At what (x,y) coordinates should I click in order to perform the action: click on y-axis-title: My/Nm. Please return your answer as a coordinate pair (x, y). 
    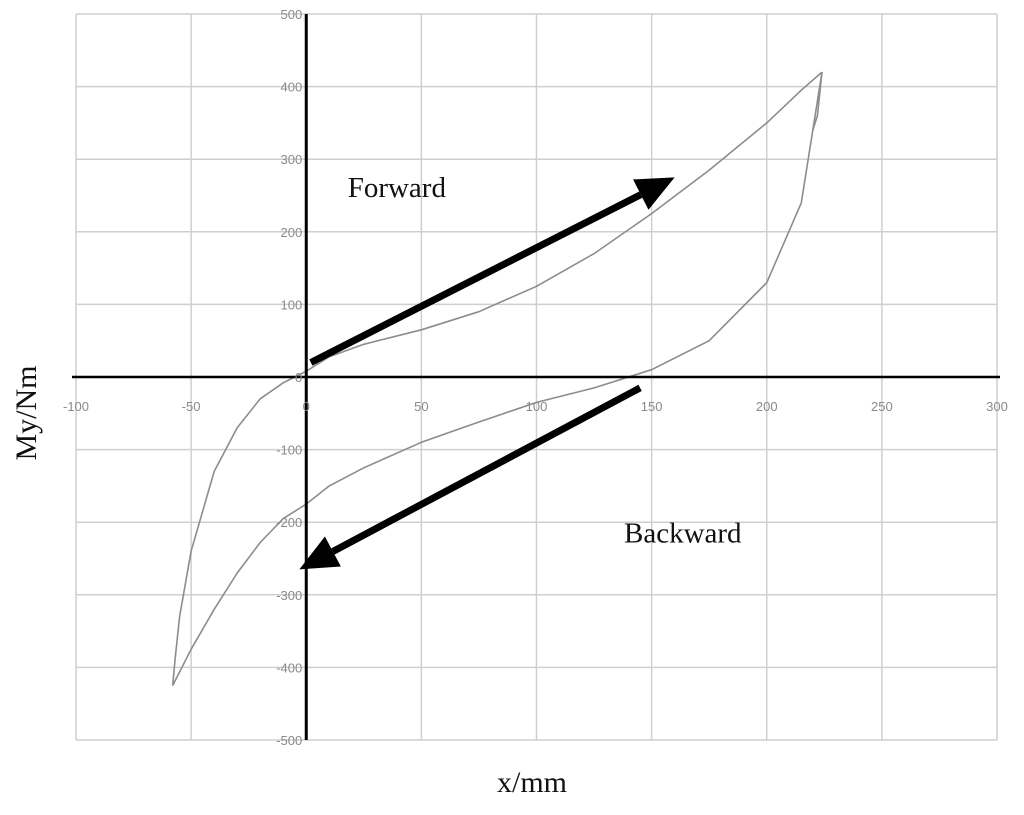
    Looking at the image, I should click on (26, 412).